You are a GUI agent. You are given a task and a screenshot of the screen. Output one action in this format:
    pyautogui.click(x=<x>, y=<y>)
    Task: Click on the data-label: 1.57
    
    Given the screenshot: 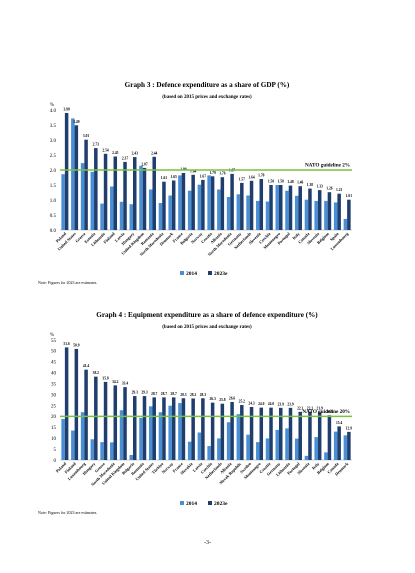 What is the action you would take?
    pyautogui.click(x=242, y=179)
    